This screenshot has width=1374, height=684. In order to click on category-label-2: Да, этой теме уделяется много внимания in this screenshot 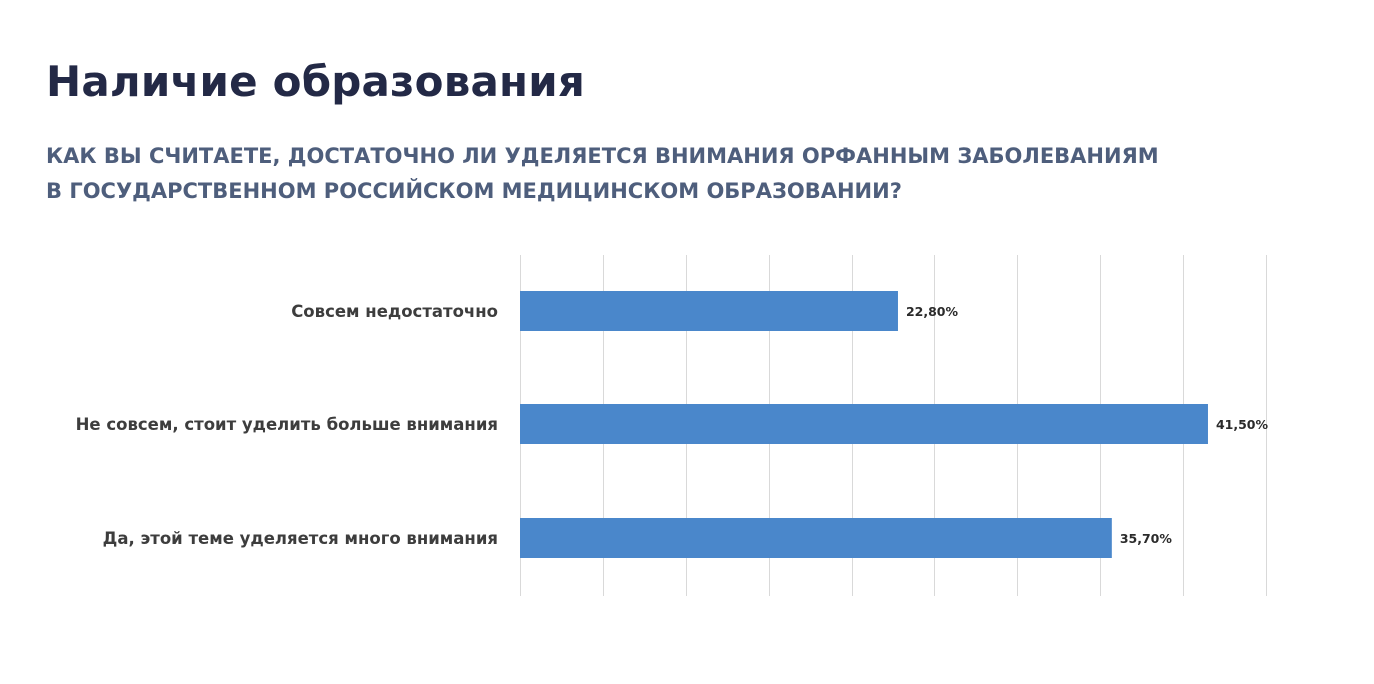, I will do `click(300, 538)`.